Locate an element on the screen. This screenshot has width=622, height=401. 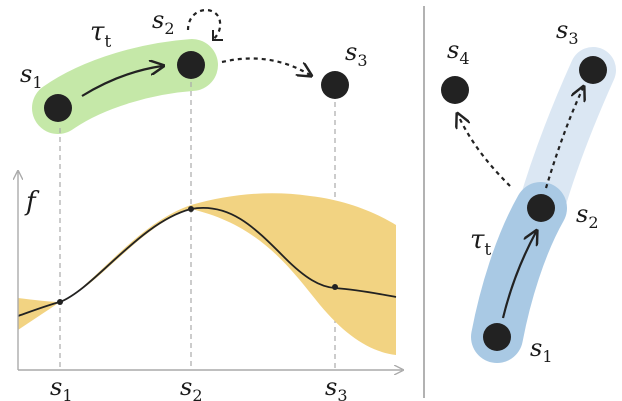
node-label-s4-right: s4 is located at coordinates (458, 52).